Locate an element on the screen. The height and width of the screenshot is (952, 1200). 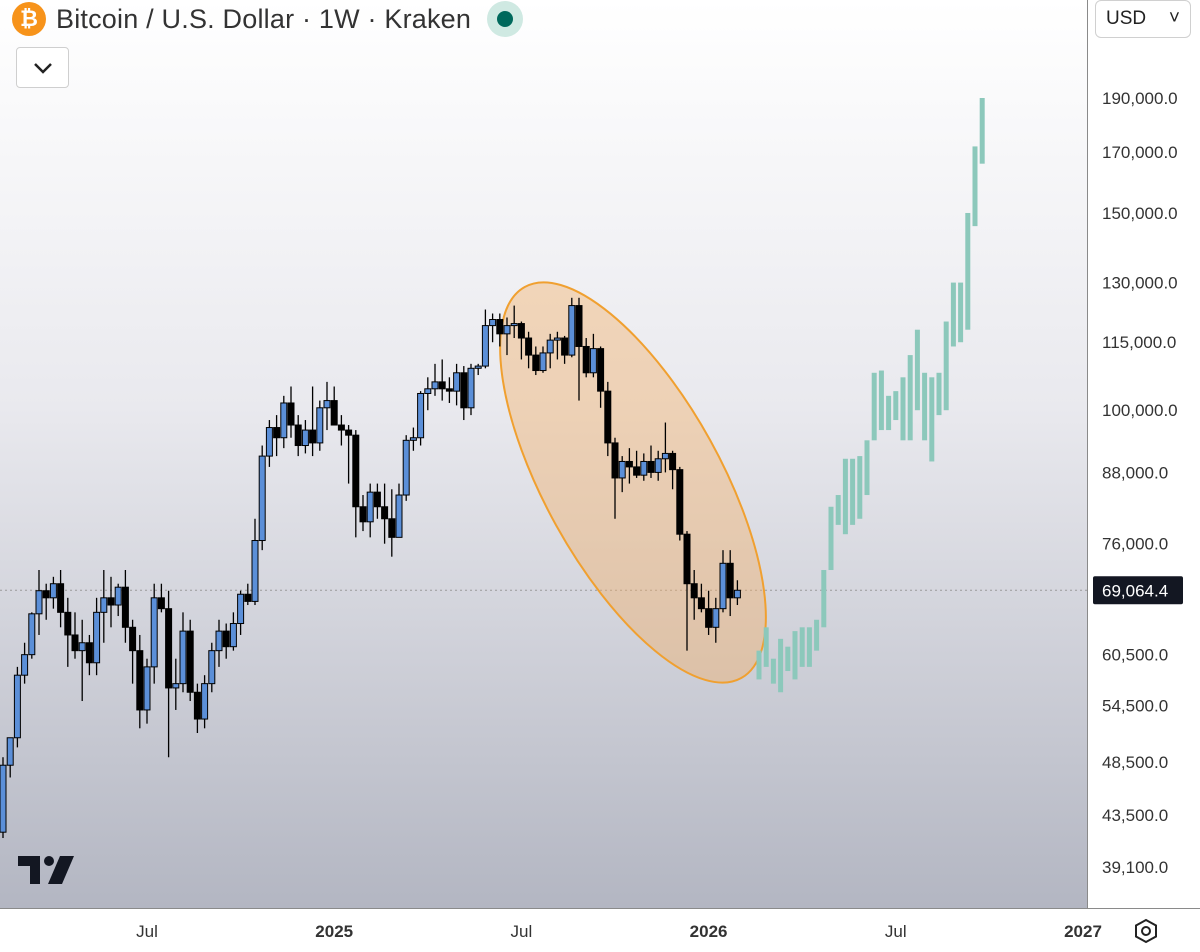
settings-icon is located at coordinates (1146, 931).